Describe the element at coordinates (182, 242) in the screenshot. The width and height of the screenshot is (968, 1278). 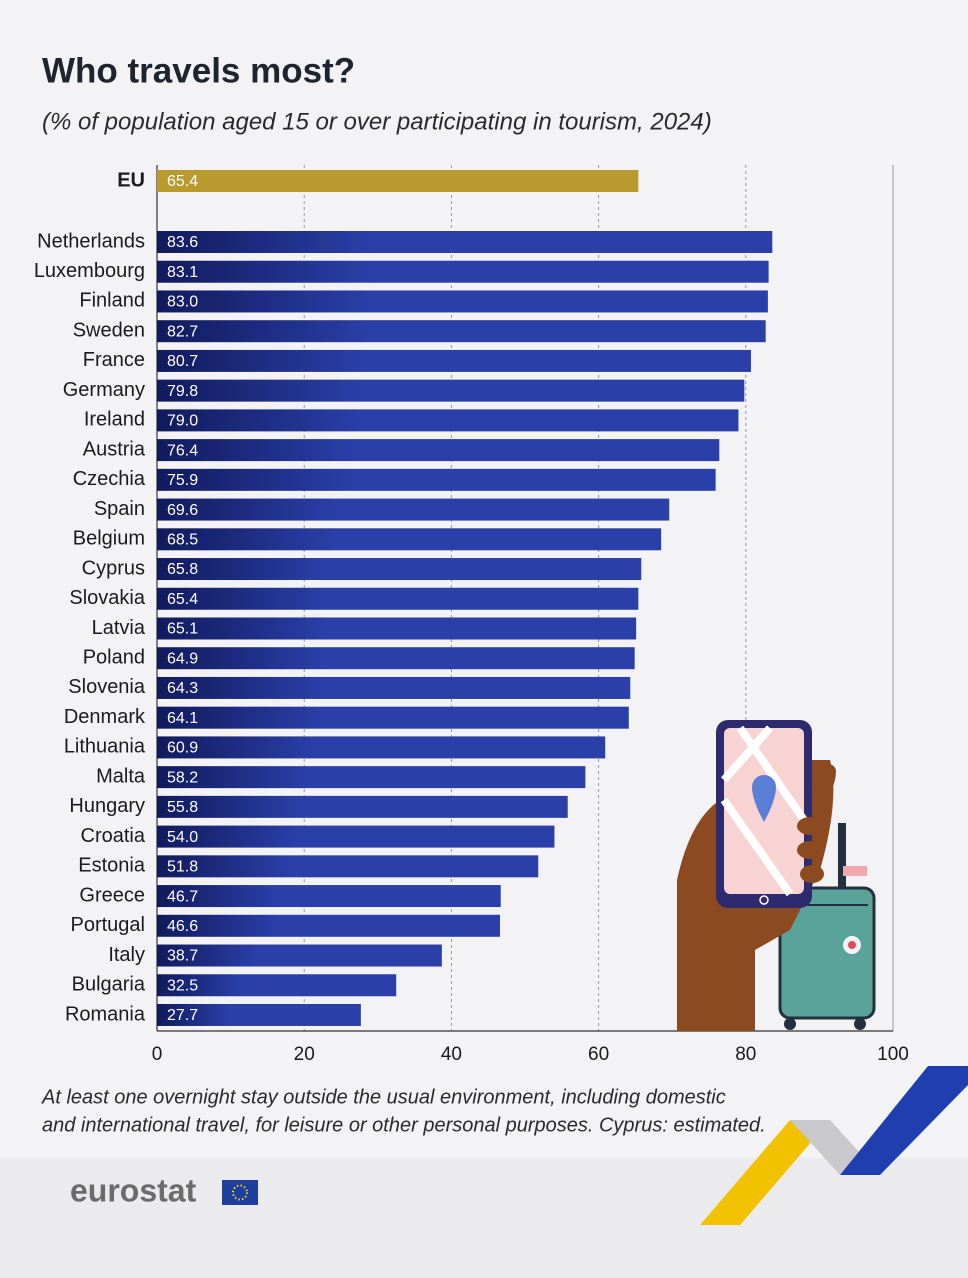
I see `value-label: 83.6` at that location.